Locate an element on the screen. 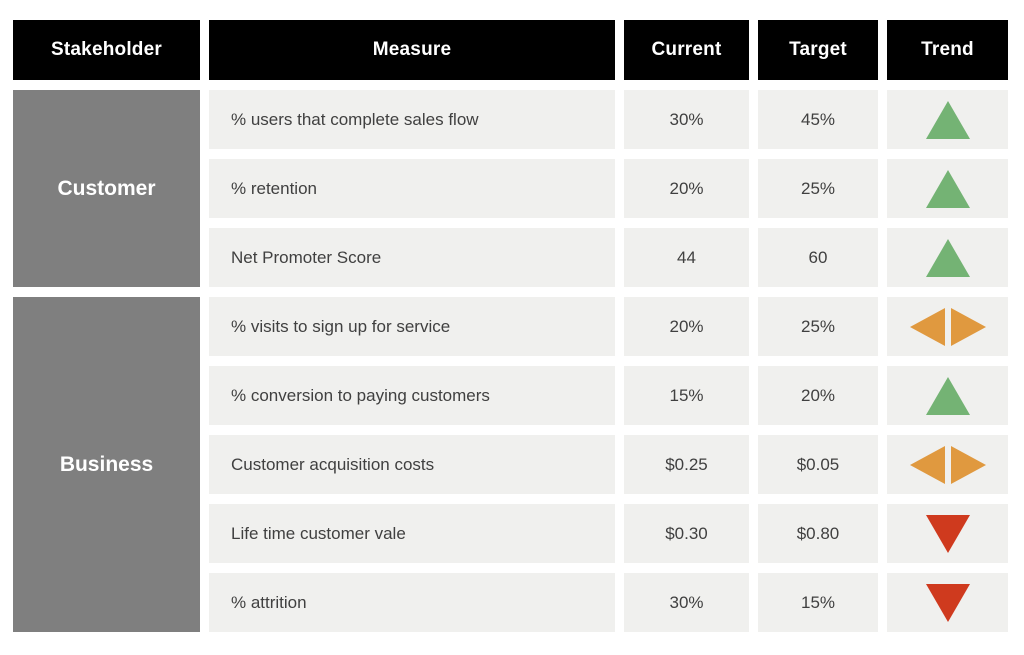 This screenshot has width=1024, height=655. measure-cell: % retention is located at coordinates (412, 188).